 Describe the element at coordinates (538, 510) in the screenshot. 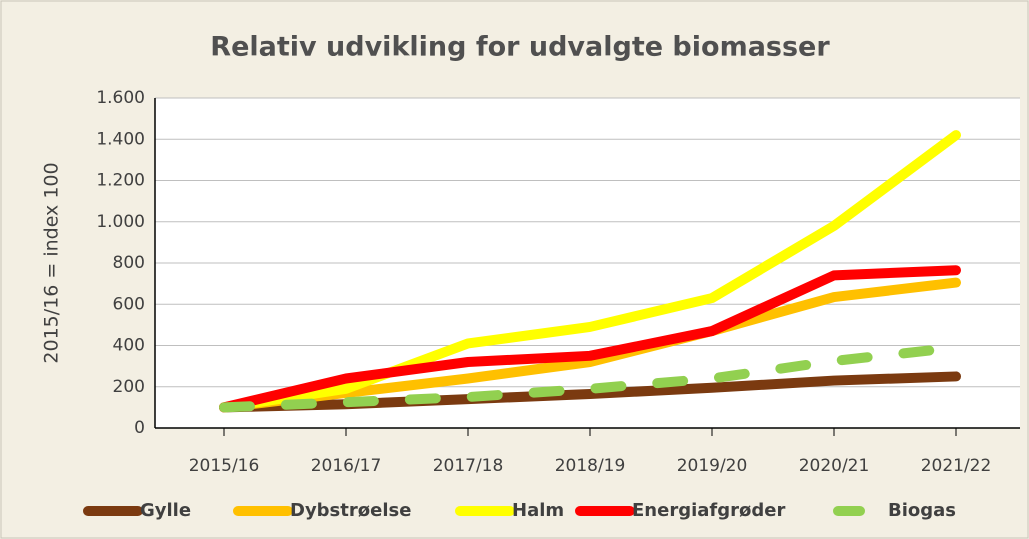

I see `legend-label: Halm` at that location.